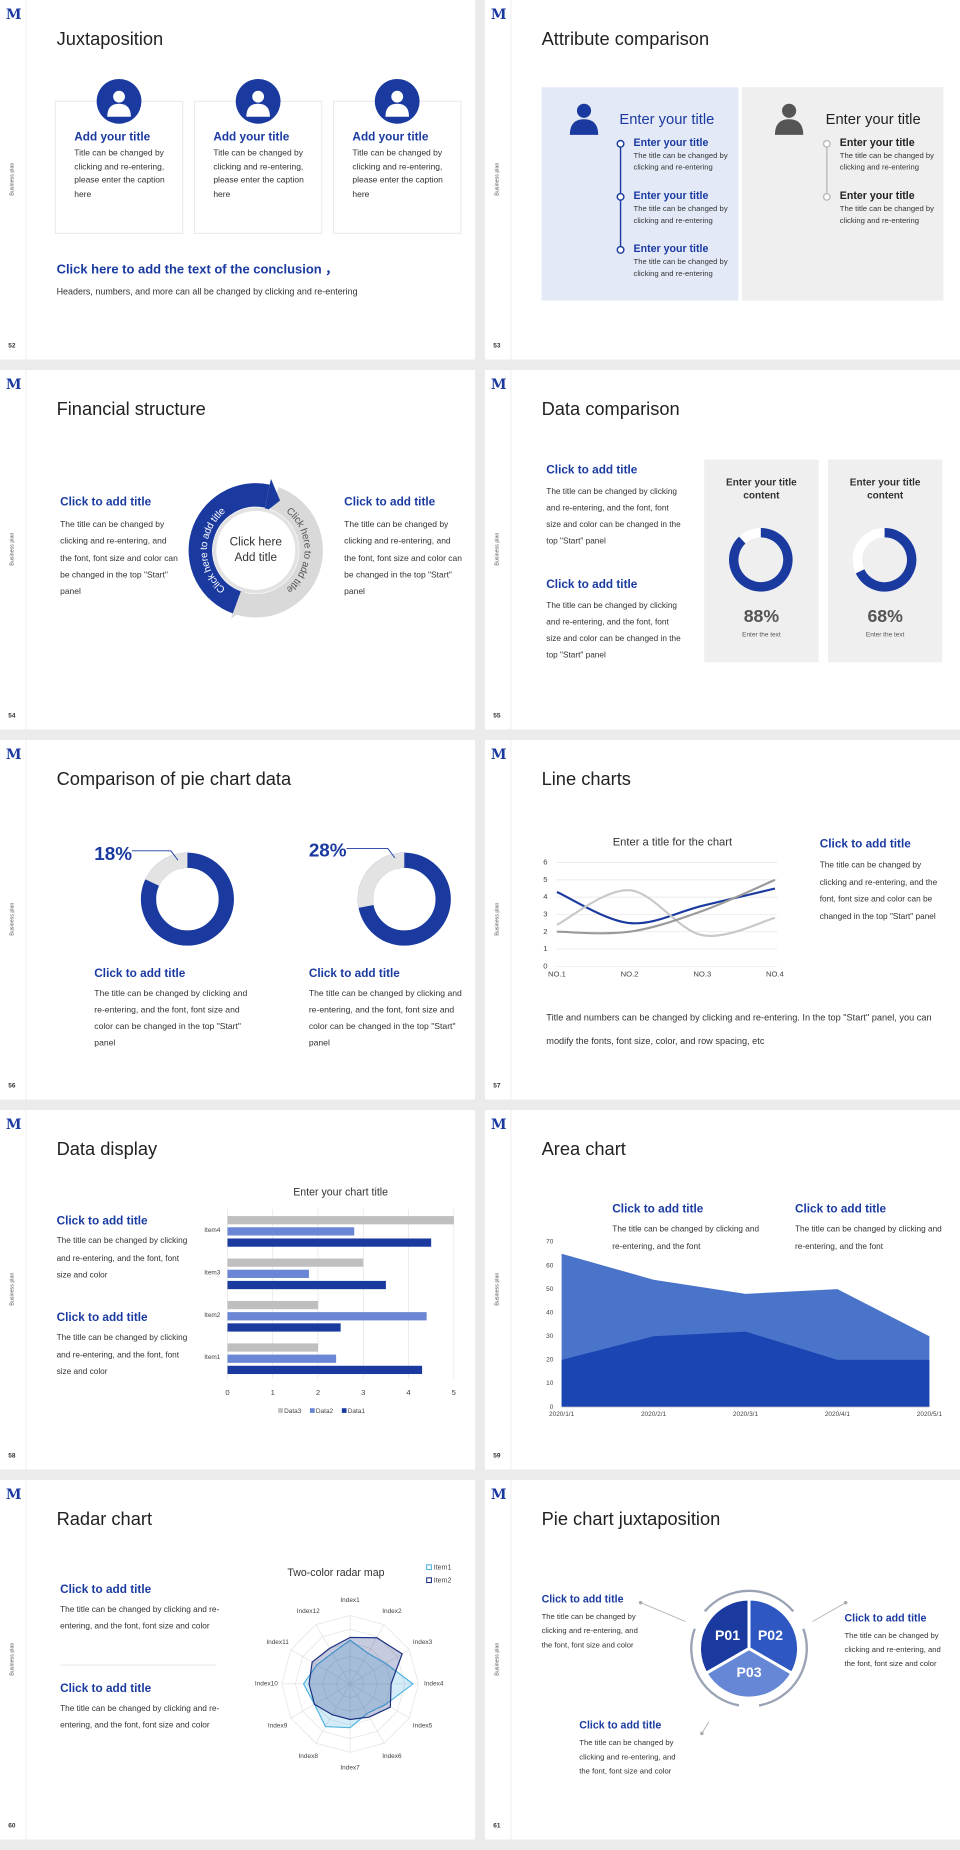 The height and width of the screenshot is (1850, 960). What do you see at coordinates (727, 1635) in the screenshot?
I see `segment-label: P01` at bounding box center [727, 1635].